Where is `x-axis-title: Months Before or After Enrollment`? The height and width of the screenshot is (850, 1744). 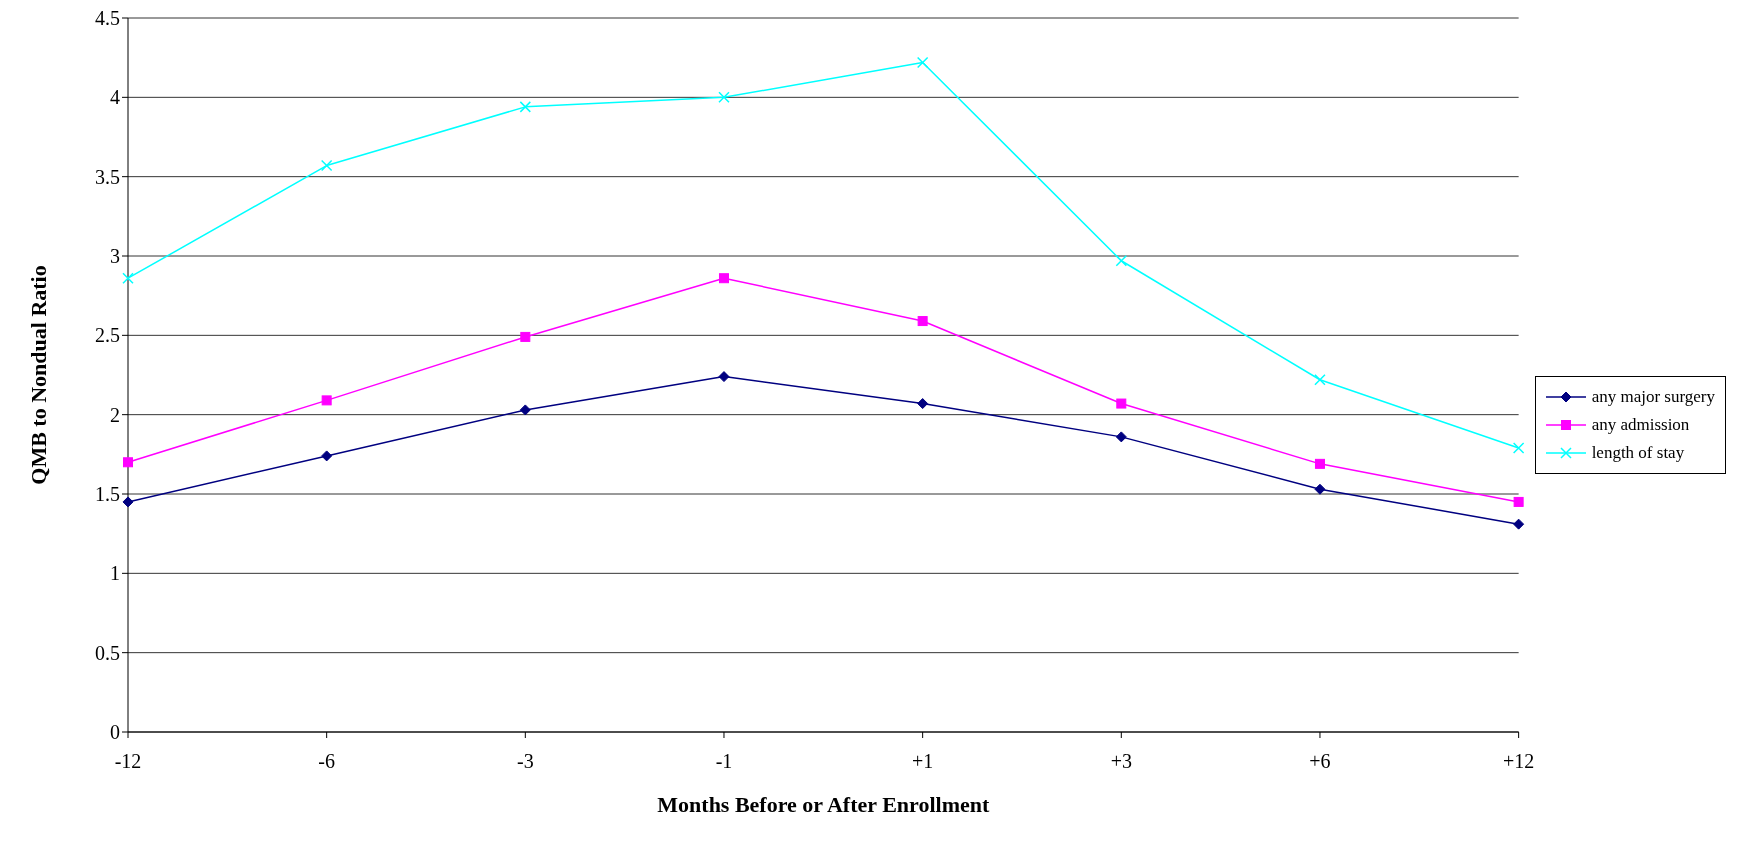 x-axis-title: Months Before or After Enrollment is located at coordinates (823, 804).